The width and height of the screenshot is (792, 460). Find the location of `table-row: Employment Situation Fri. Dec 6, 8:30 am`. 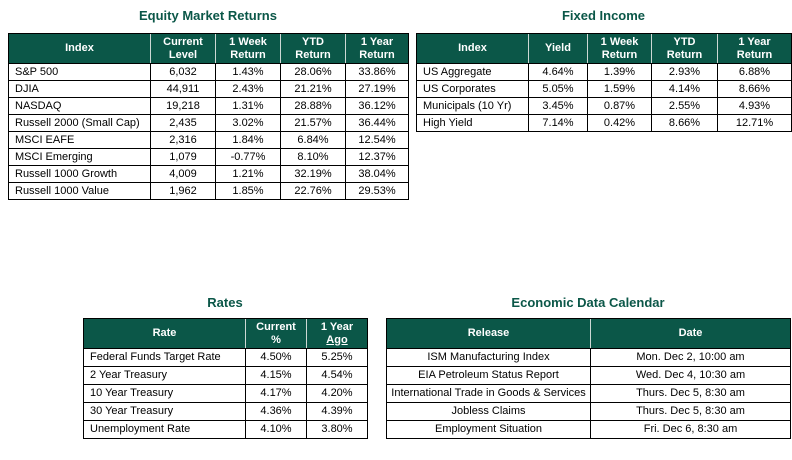

table-row: Employment Situation Fri. Dec 6, 8:30 am is located at coordinates (588, 429).